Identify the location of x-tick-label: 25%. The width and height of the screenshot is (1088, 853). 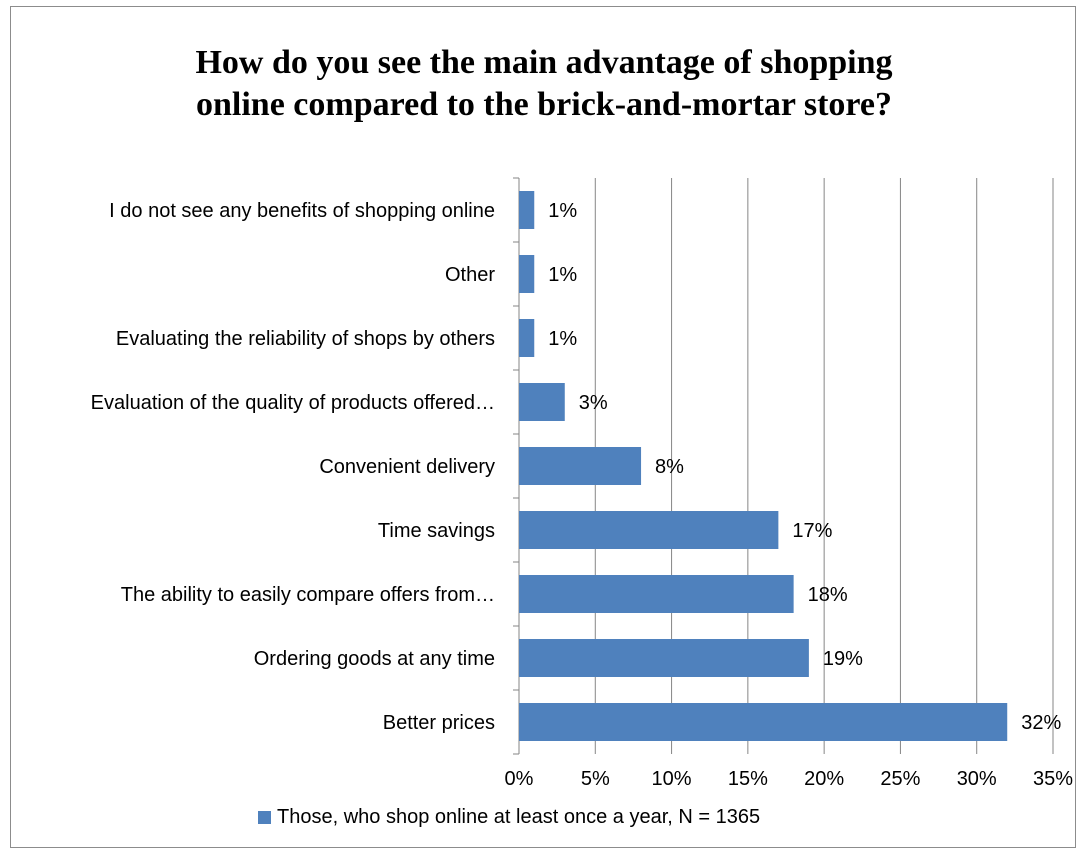
(900, 779).